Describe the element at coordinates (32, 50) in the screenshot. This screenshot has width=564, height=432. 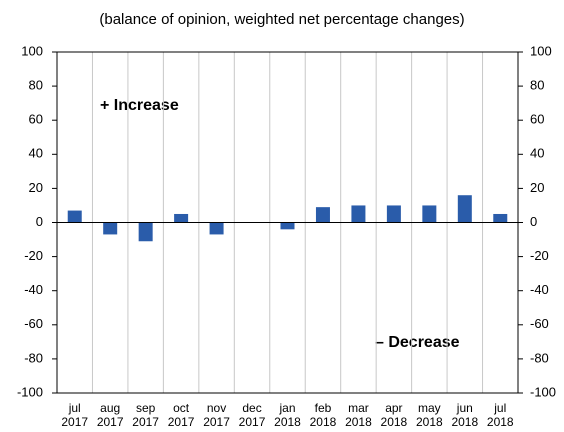
I see `y-tick-label: 100` at that location.